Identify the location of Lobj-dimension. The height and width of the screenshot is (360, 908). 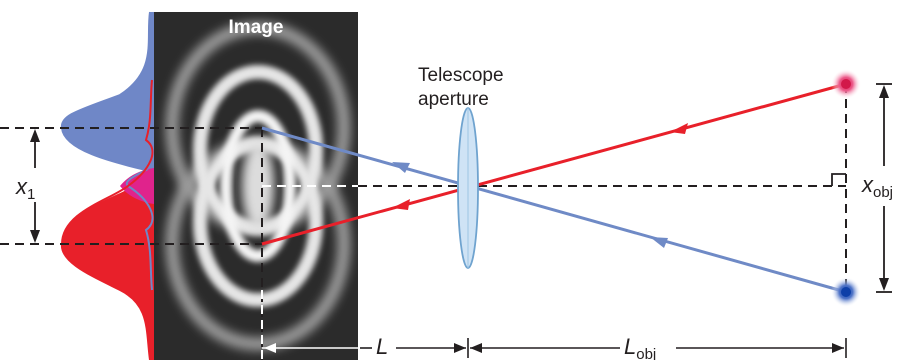
(658, 348).